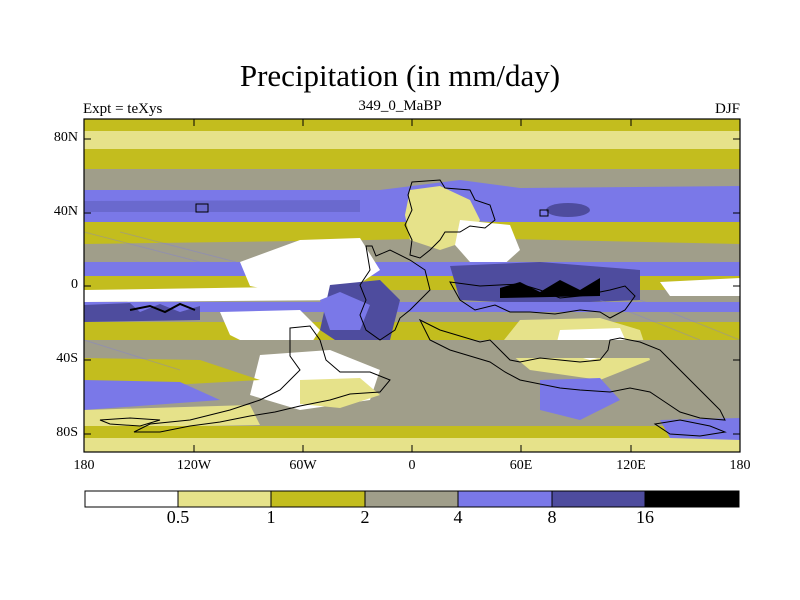 The width and height of the screenshot is (800, 600). Describe the element at coordinates (727, 109) in the screenshot. I see `season-label: DJF` at that location.